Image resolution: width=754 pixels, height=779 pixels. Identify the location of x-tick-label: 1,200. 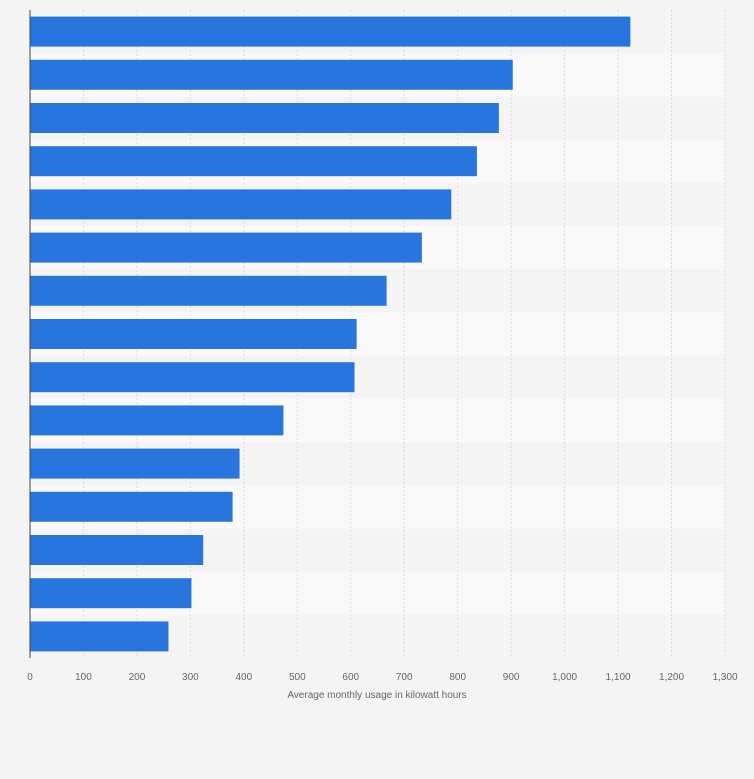
(671, 677).